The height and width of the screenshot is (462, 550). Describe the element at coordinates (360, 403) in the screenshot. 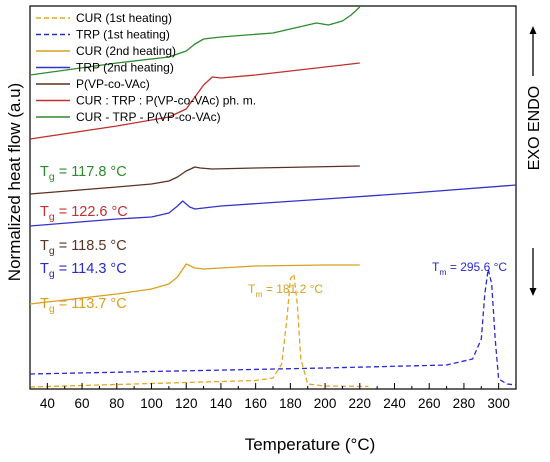

I see `x-tick-label: 220` at that location.